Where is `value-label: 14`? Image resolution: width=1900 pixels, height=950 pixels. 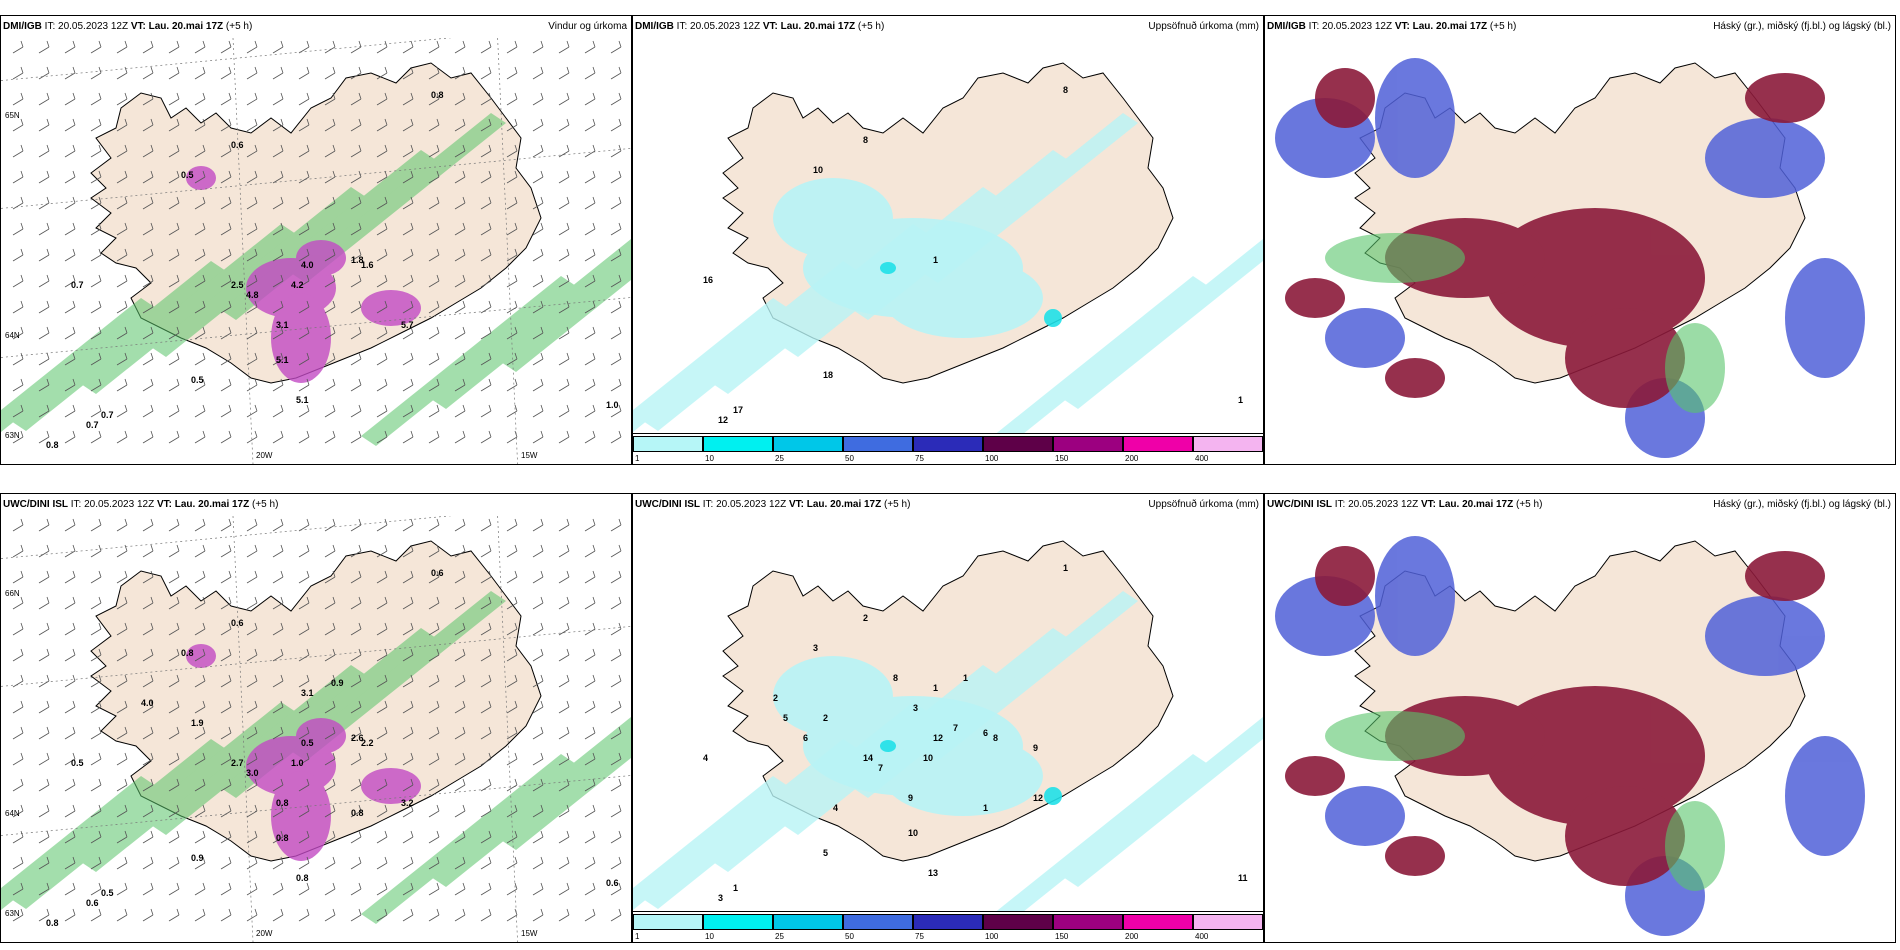 value-label: 14 is located at coordinates (868, 758).